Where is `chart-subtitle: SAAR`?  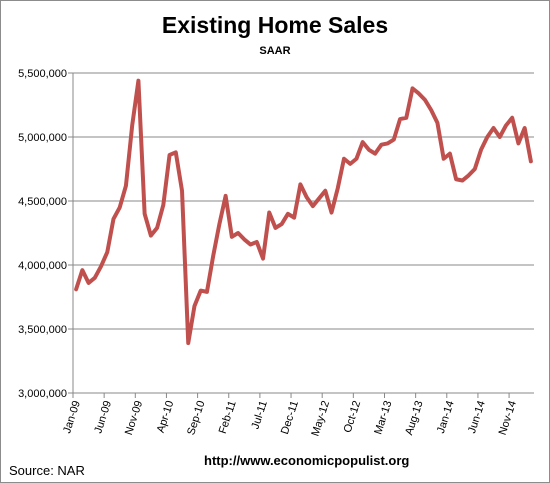
chart-subtitle: SAAR is located at coordinates (275, 51).